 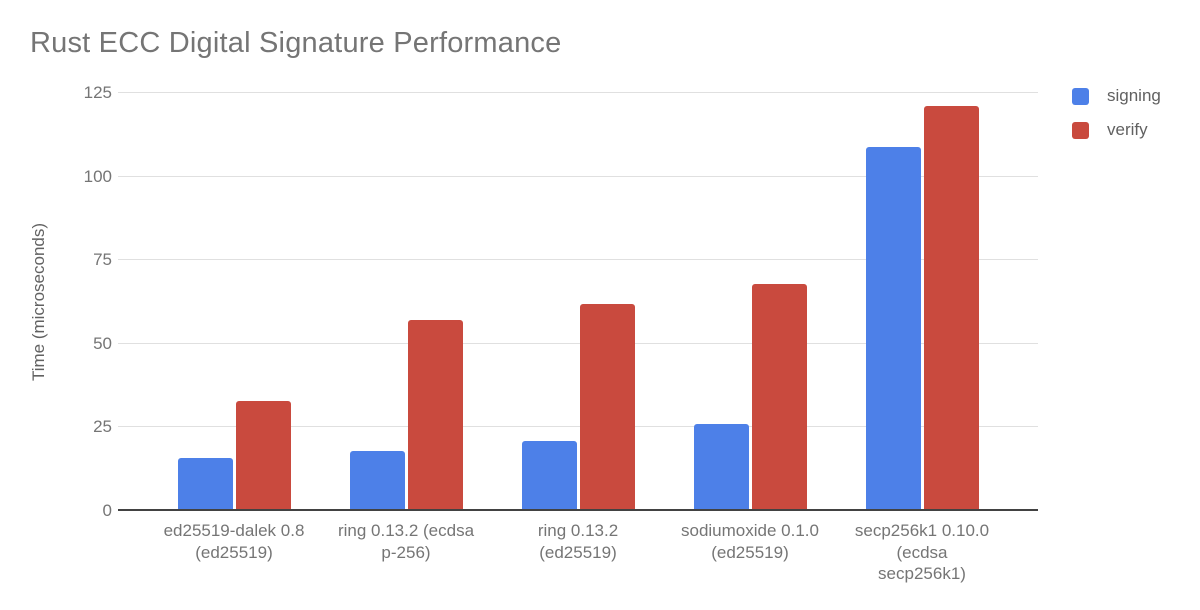 I want to click on legend: signing verify, so click(x=1116, y=113).